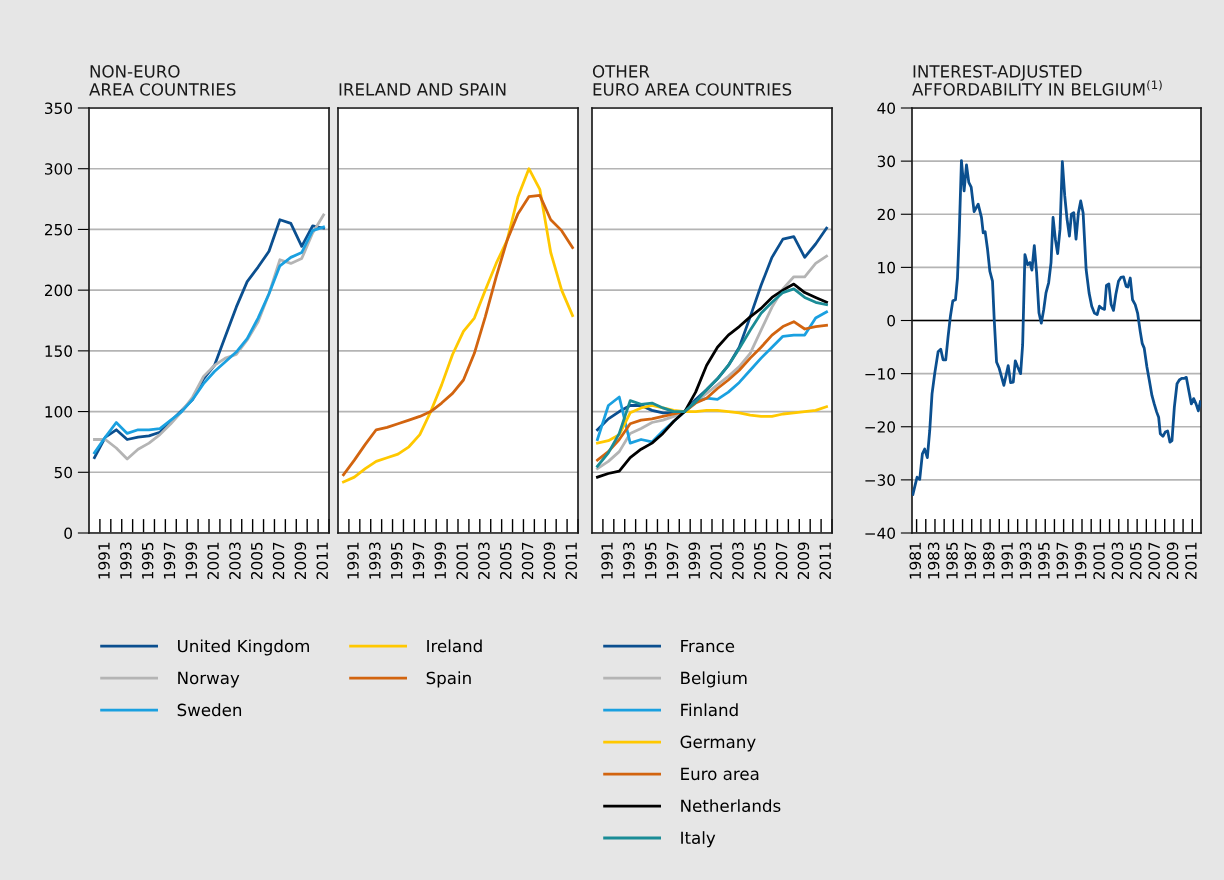 The width and height of the screenshot is (1224, 880). Describe the element at coordinates (58, 290) in the screenshot. I see `y-tick-label: 200` at that location.